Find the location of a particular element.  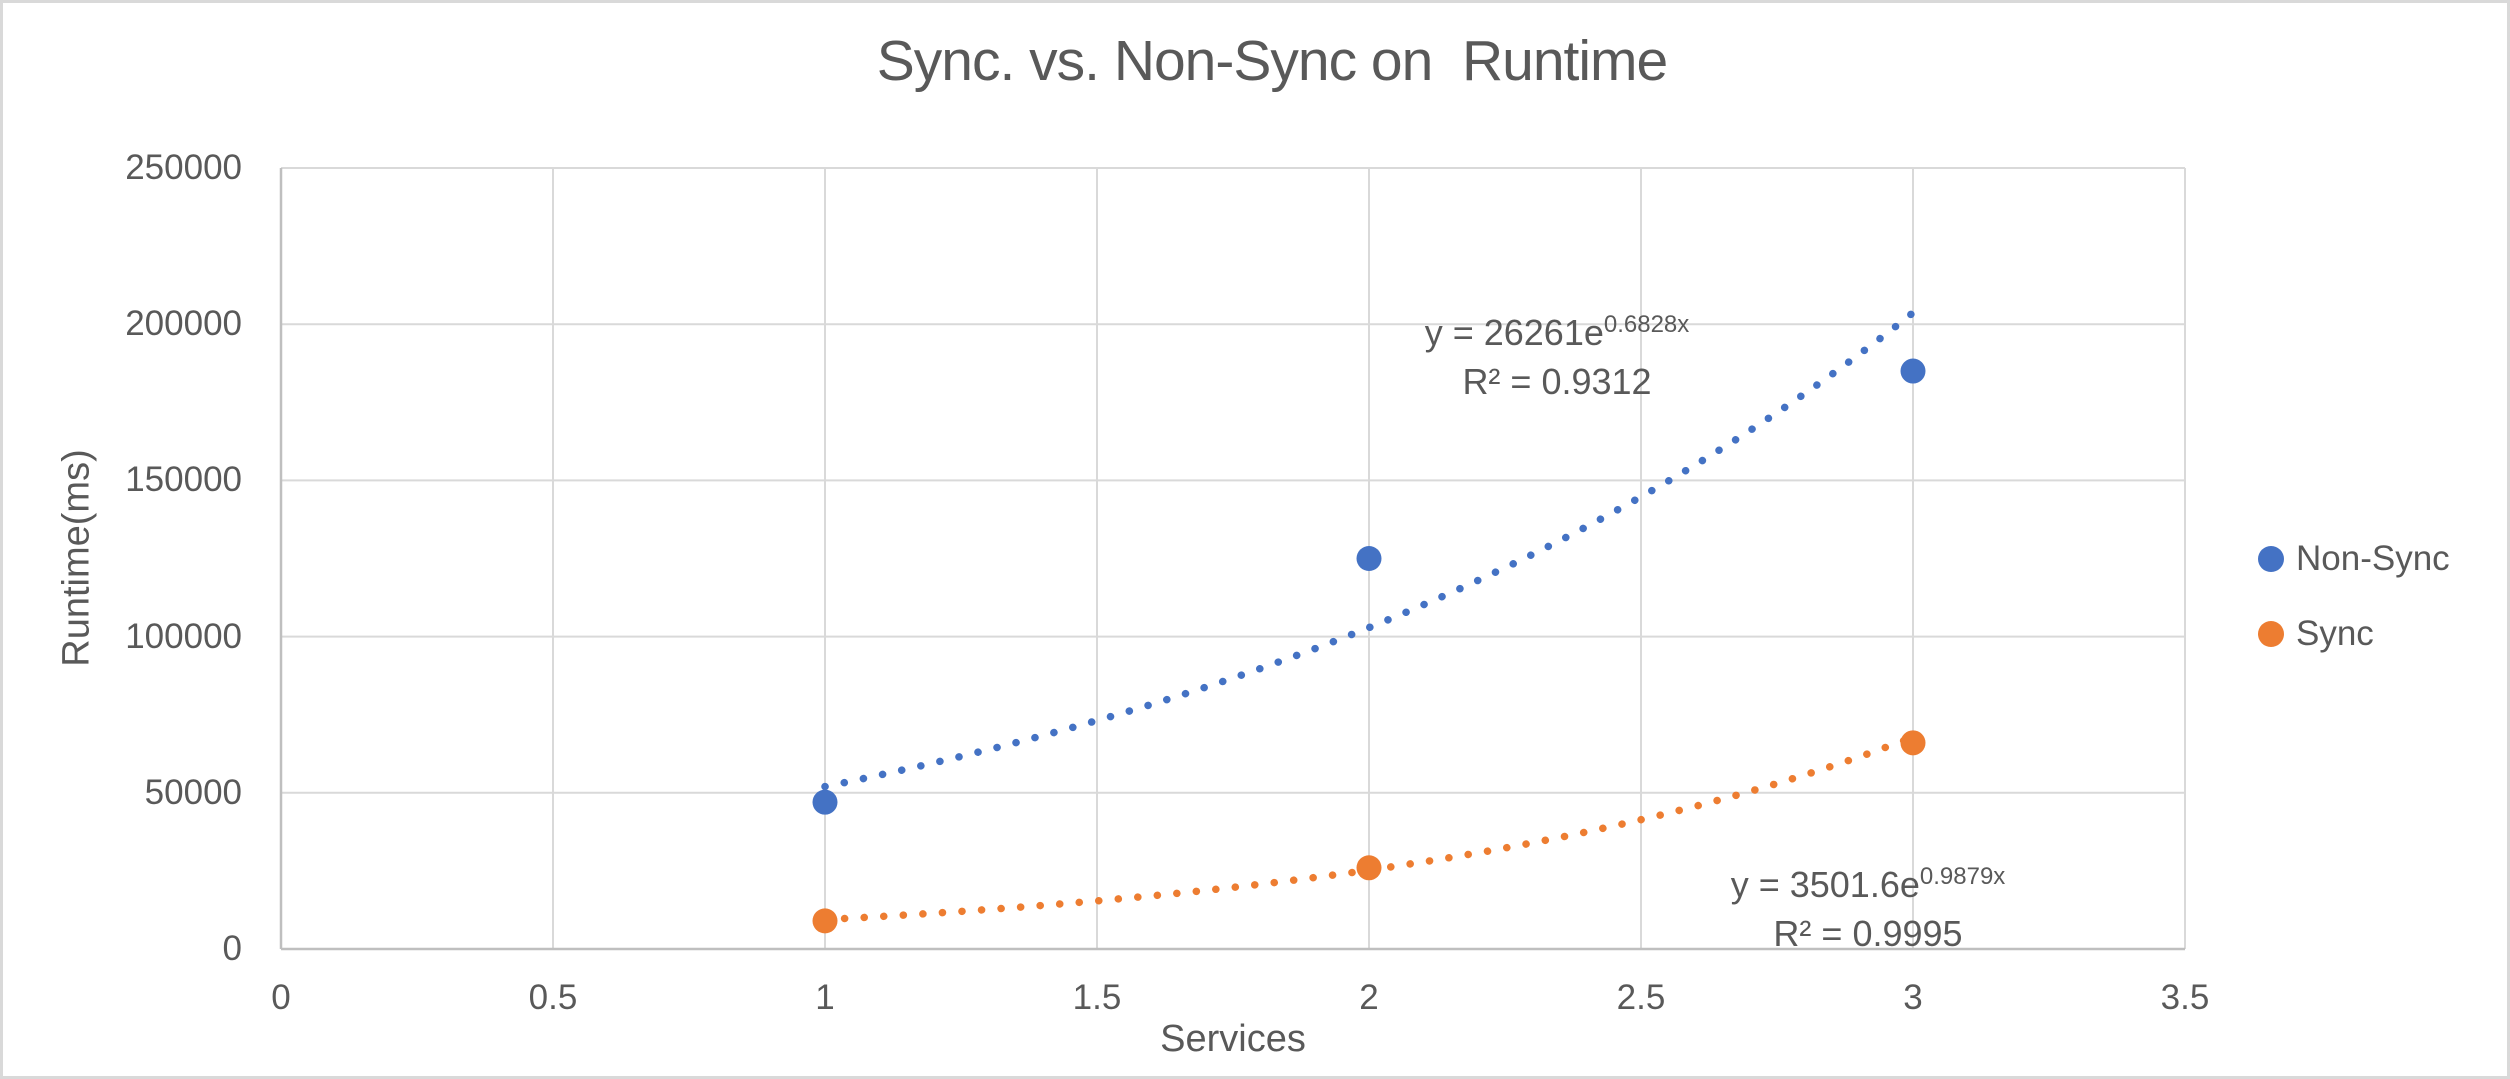

equation-line-sync: y = 3501.6e0.9879x is located at coordinates (1868, 880).